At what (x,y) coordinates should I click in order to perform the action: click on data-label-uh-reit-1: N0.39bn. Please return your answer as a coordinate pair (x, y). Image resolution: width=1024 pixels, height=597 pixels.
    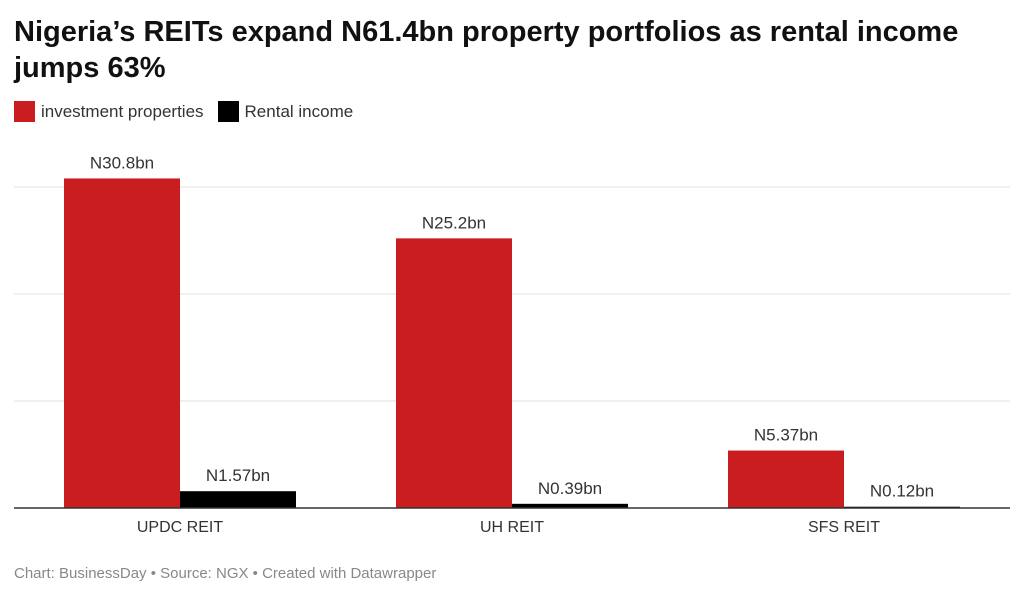
    Looking at the image, I should click on (570, 488).